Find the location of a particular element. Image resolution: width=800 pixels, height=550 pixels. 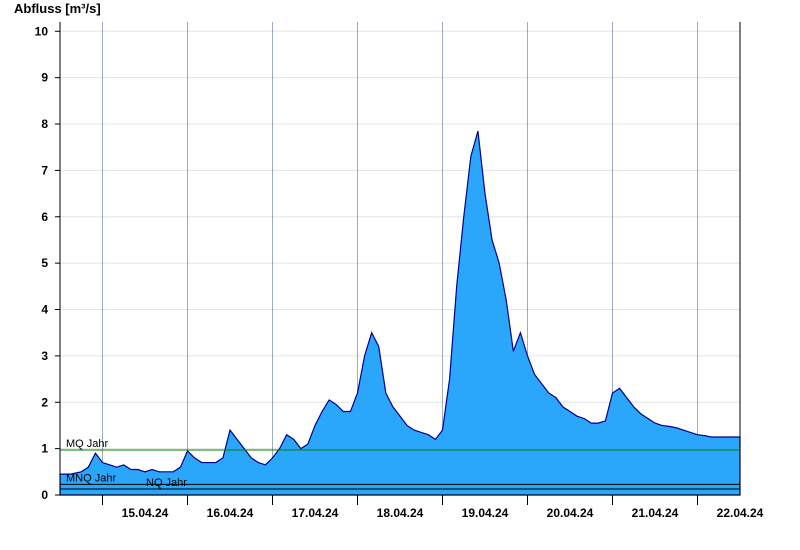

x-tick-label: 15.04.24 is located at coordinates (145, 513).